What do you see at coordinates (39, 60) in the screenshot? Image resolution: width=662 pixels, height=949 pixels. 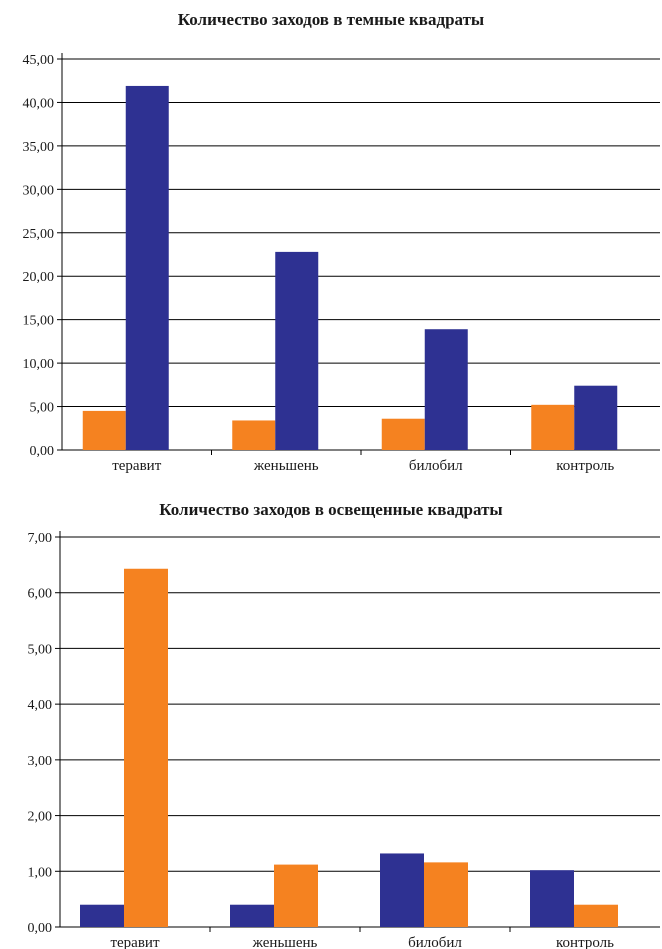 I see `y-tick-label: 45,00` at bounding box center [39, 60].